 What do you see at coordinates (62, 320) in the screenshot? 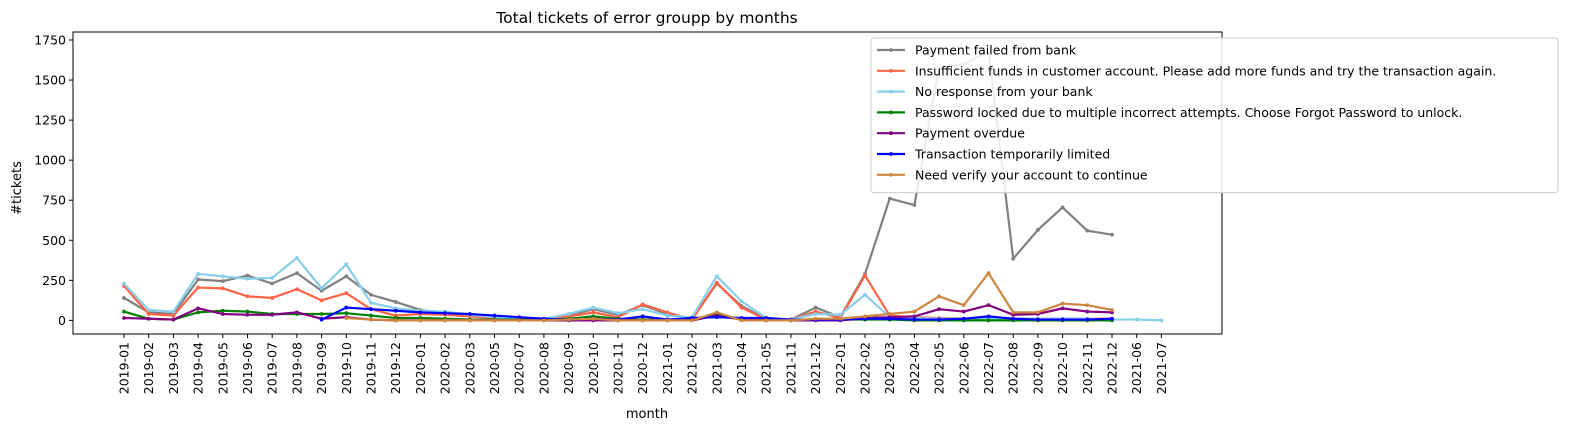
I see `y-tick-label: 0` at bounding box center [62, 320].